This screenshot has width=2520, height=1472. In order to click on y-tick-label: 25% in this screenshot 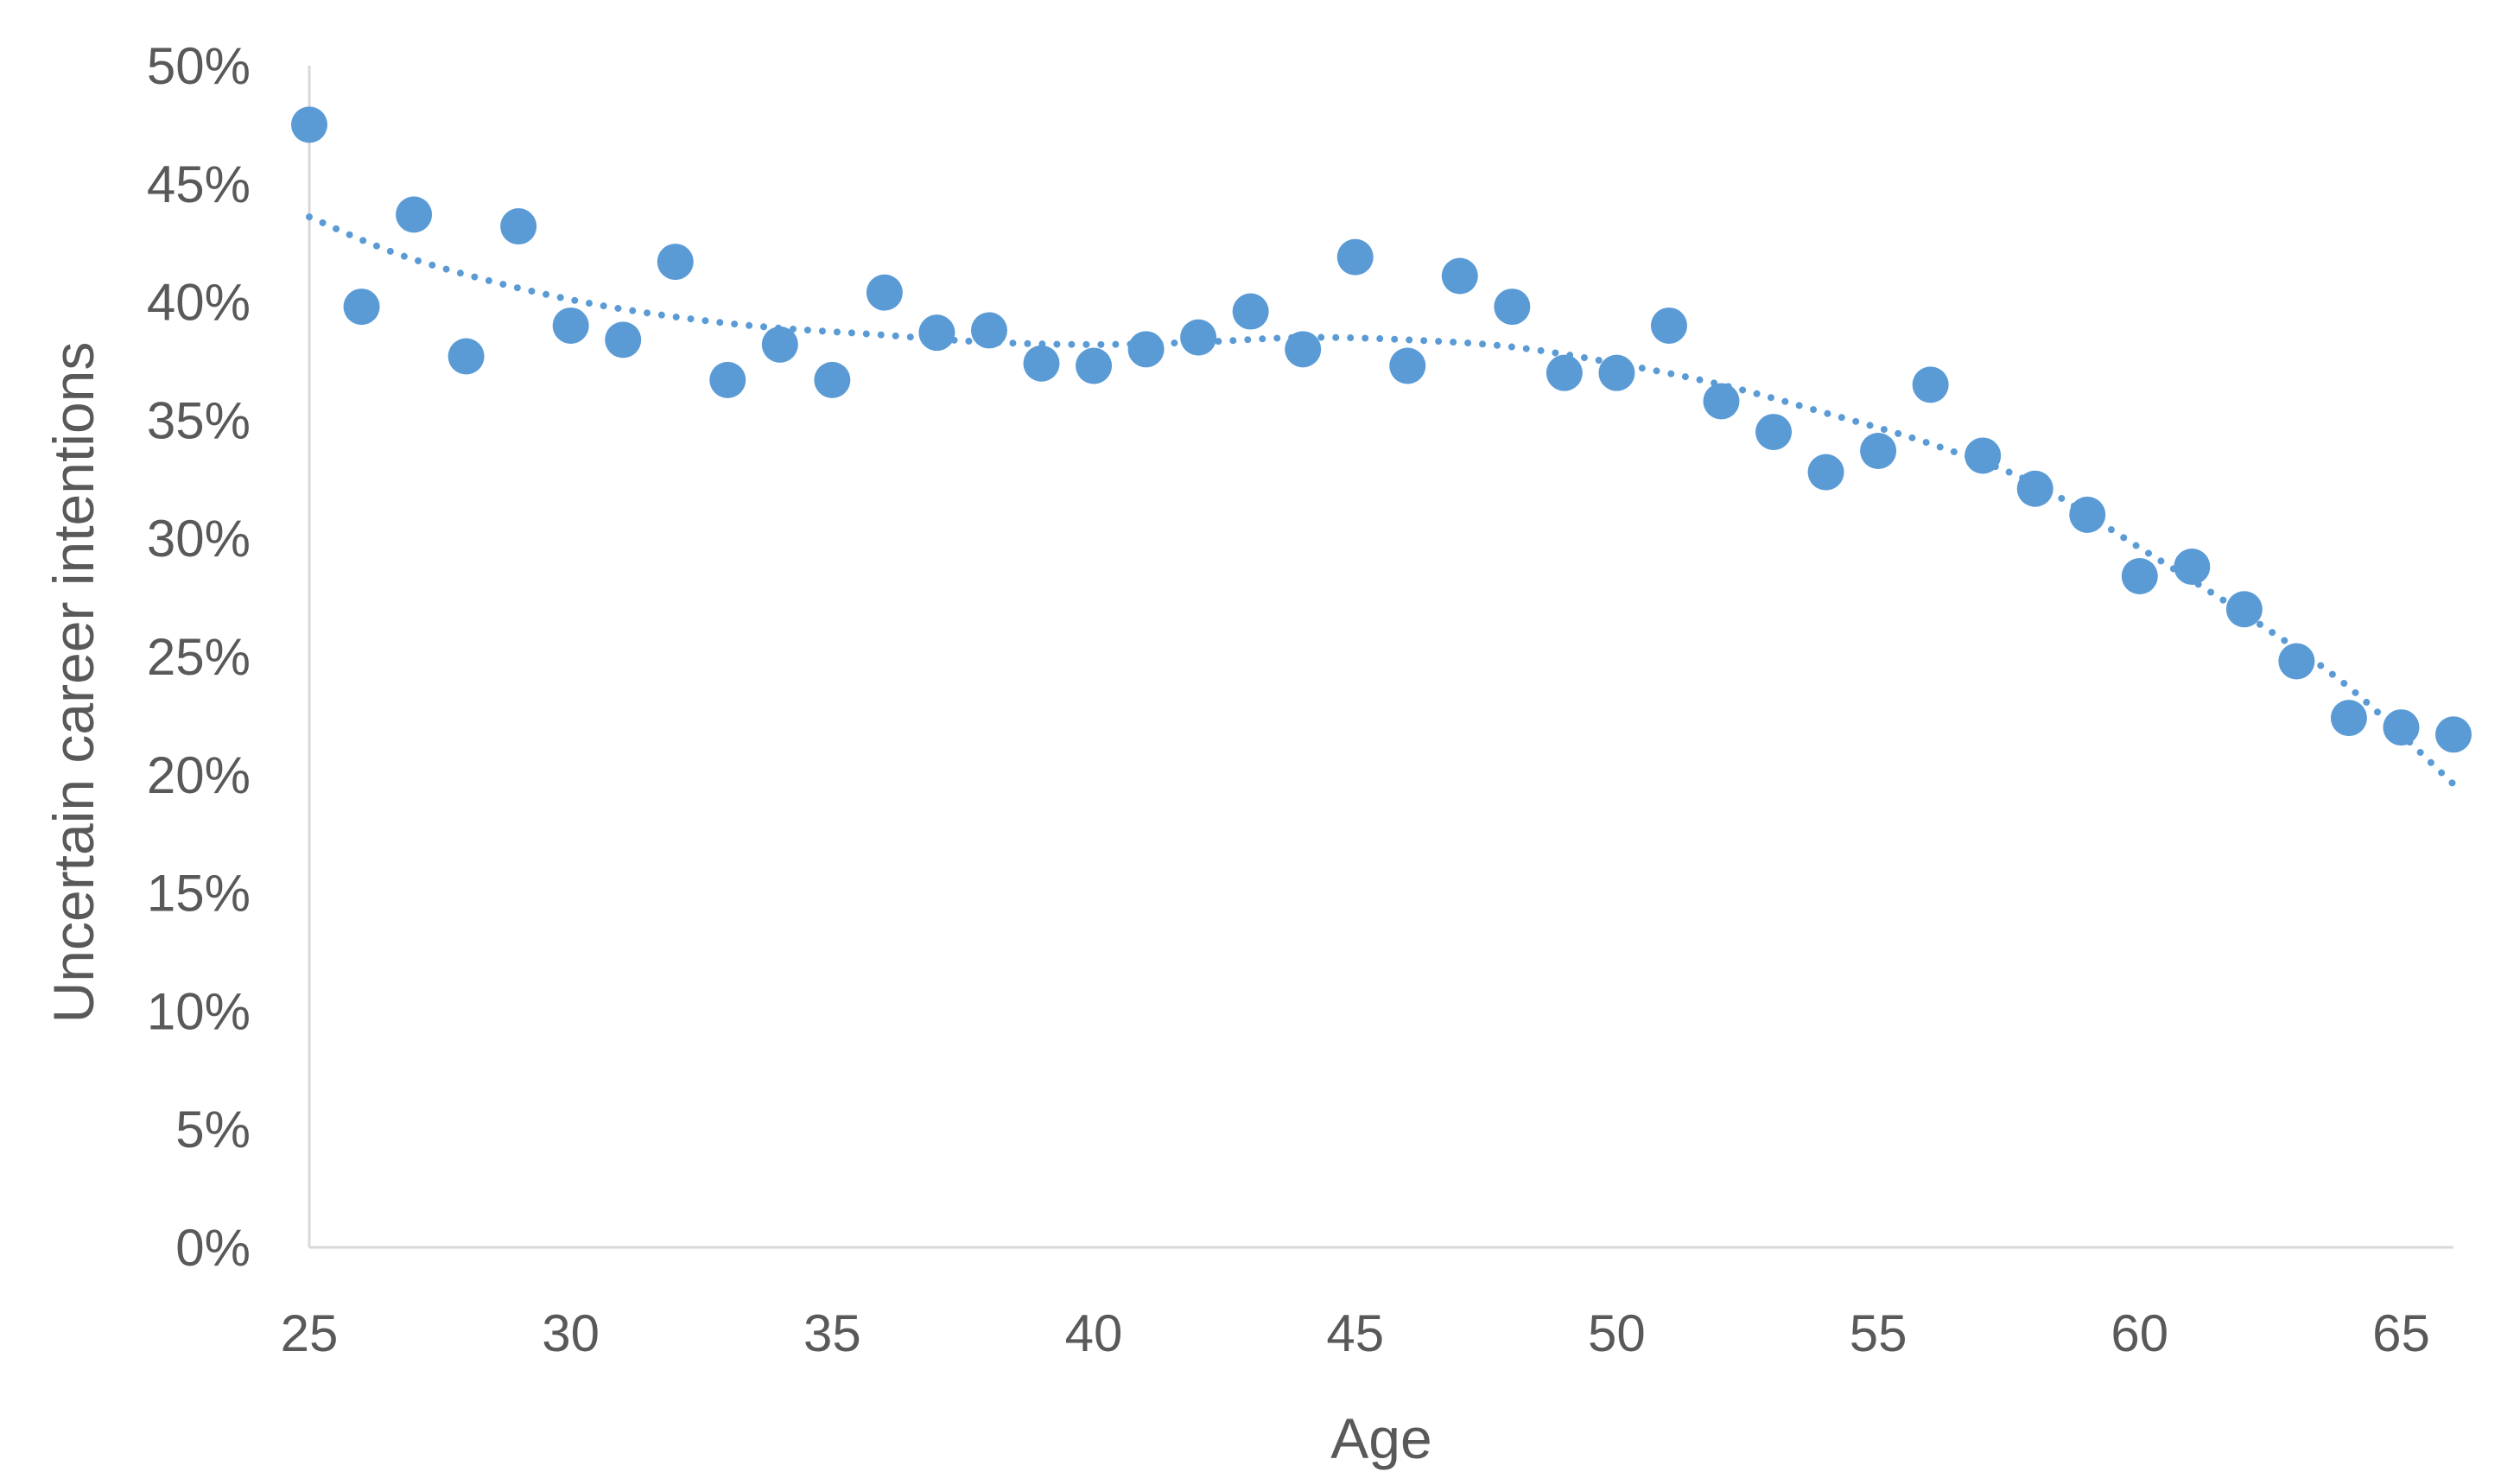, I will do `click(199, 657)`.